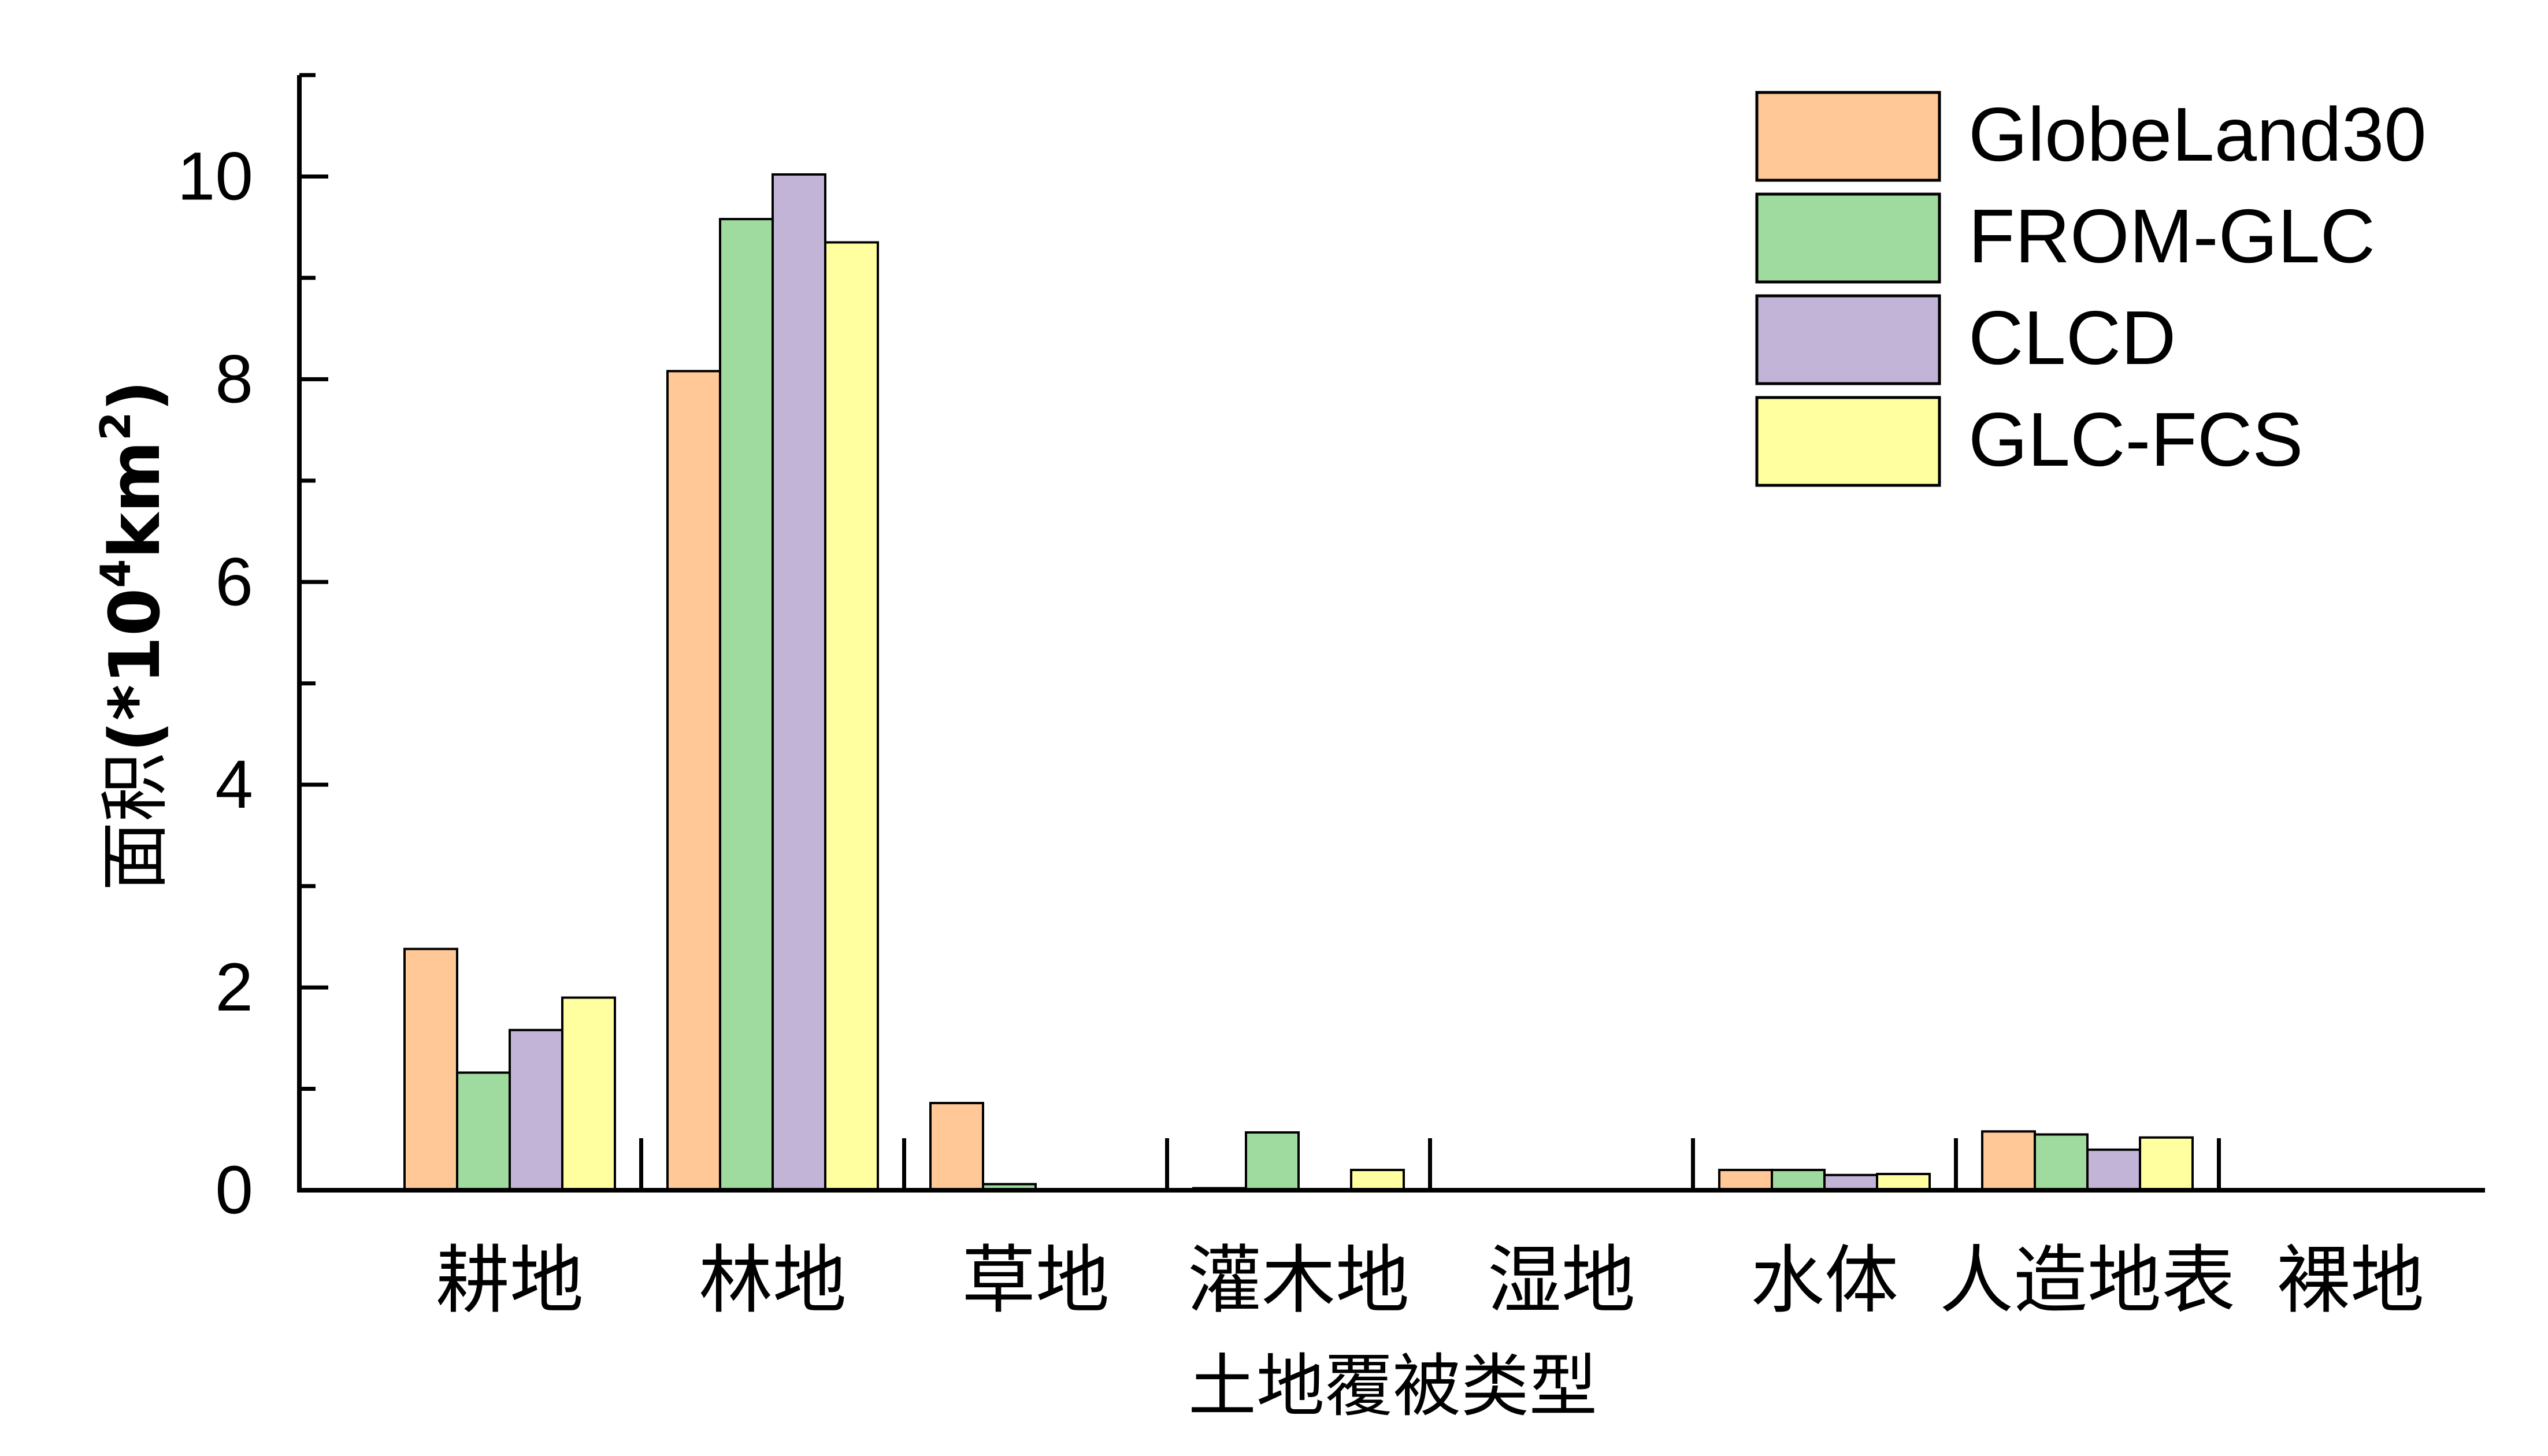 Image resolution: width=2548 pixels, height=1456 pixels. I want to click on y-tick-label: 8, so click(234, 379).